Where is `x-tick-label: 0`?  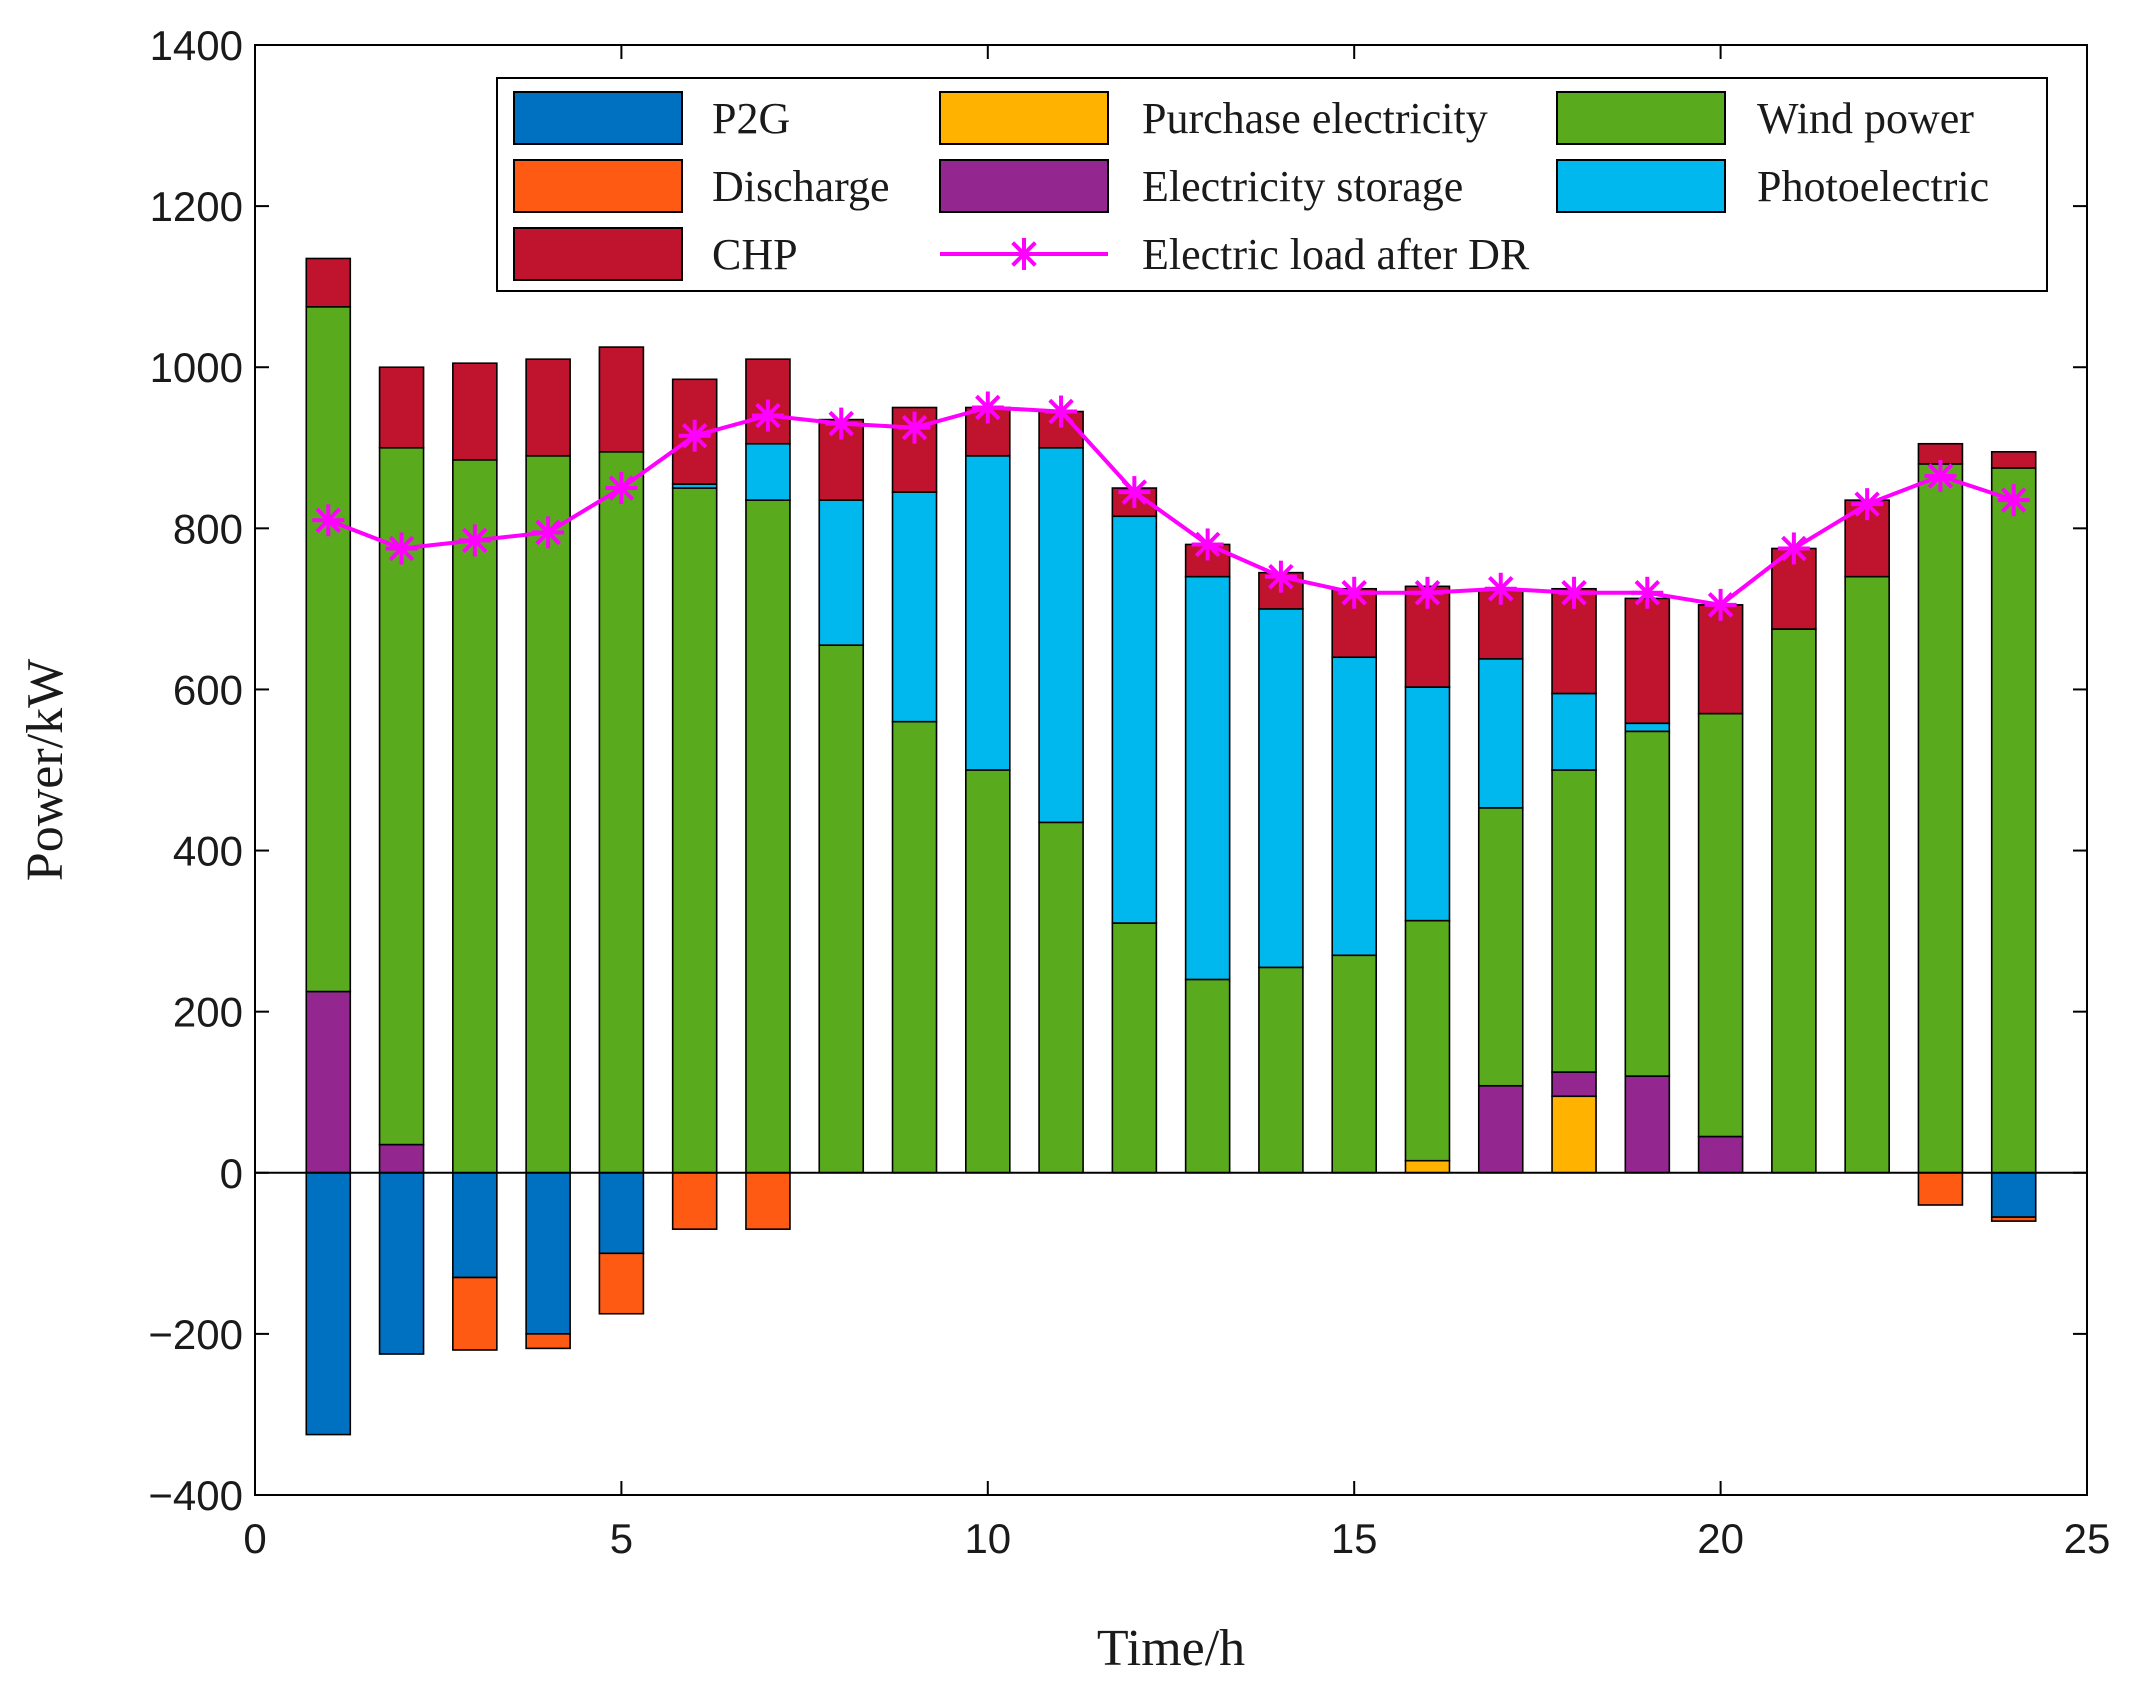
x-tick-label: 0 is located at coordinates (254, 1538).